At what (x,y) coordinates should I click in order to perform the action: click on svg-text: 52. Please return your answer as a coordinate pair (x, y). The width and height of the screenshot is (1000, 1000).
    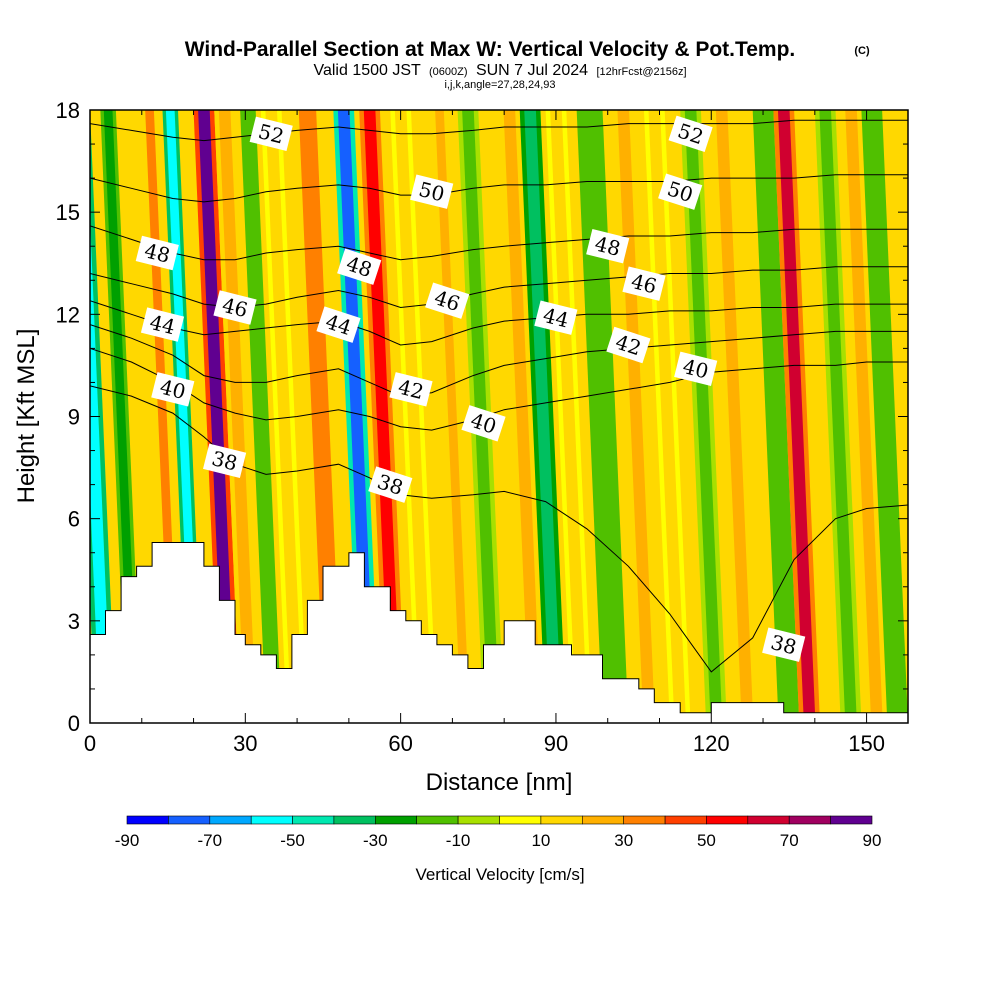
    Looking at the image, I should click on (271, 133).